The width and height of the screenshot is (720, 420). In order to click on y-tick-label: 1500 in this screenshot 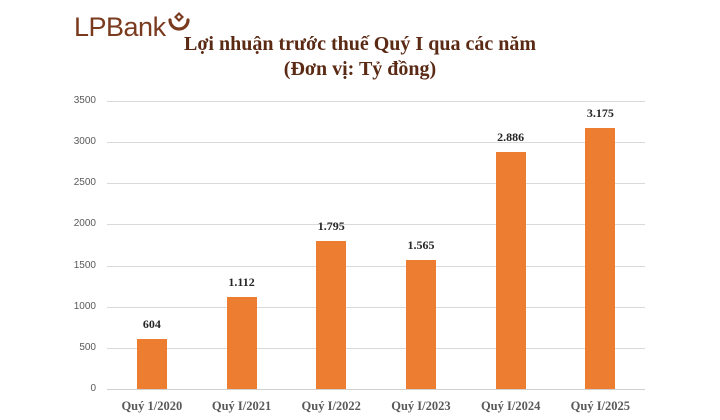, I will do `click(84, 265)`.